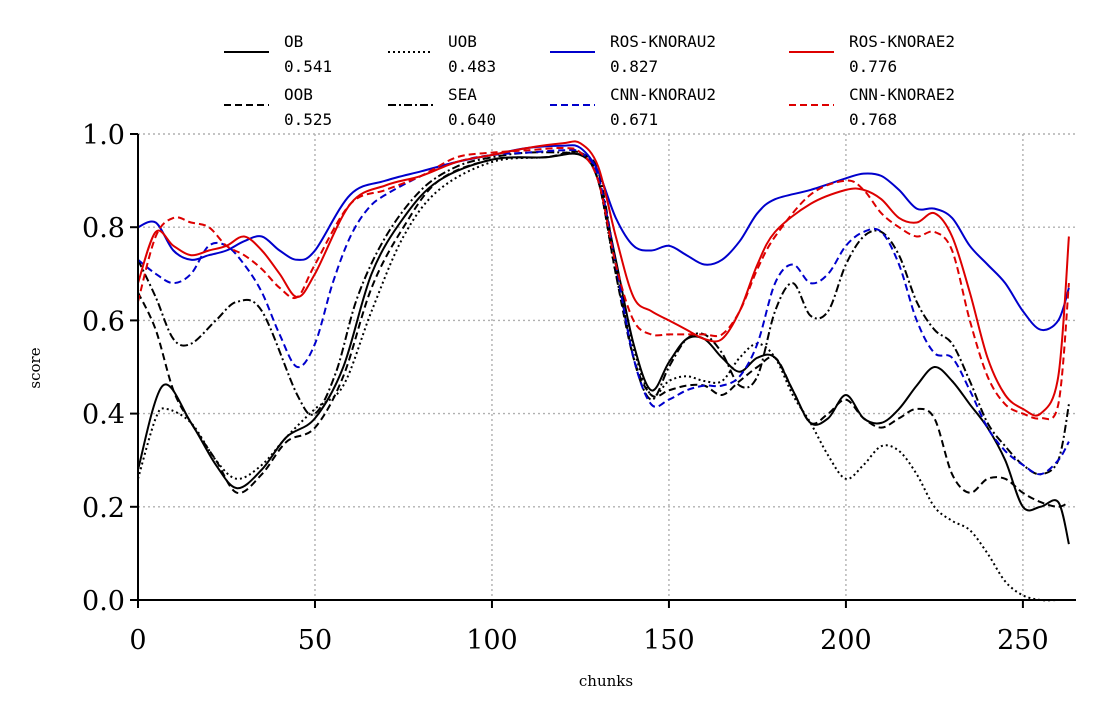  I want to click on legend-entry-oob: OOB 0.525, so click(278, 107).